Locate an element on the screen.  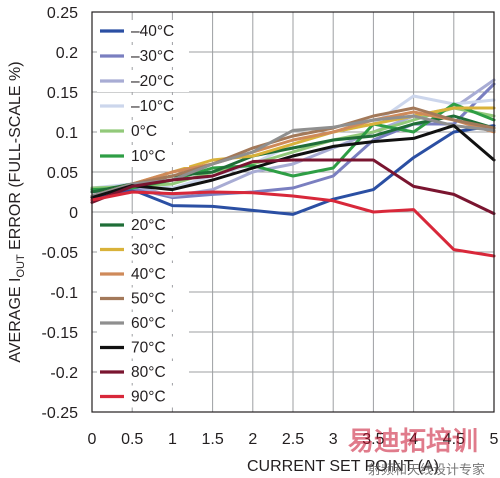
y-tick-label: 0.05 is located at coordinates (62, 173).